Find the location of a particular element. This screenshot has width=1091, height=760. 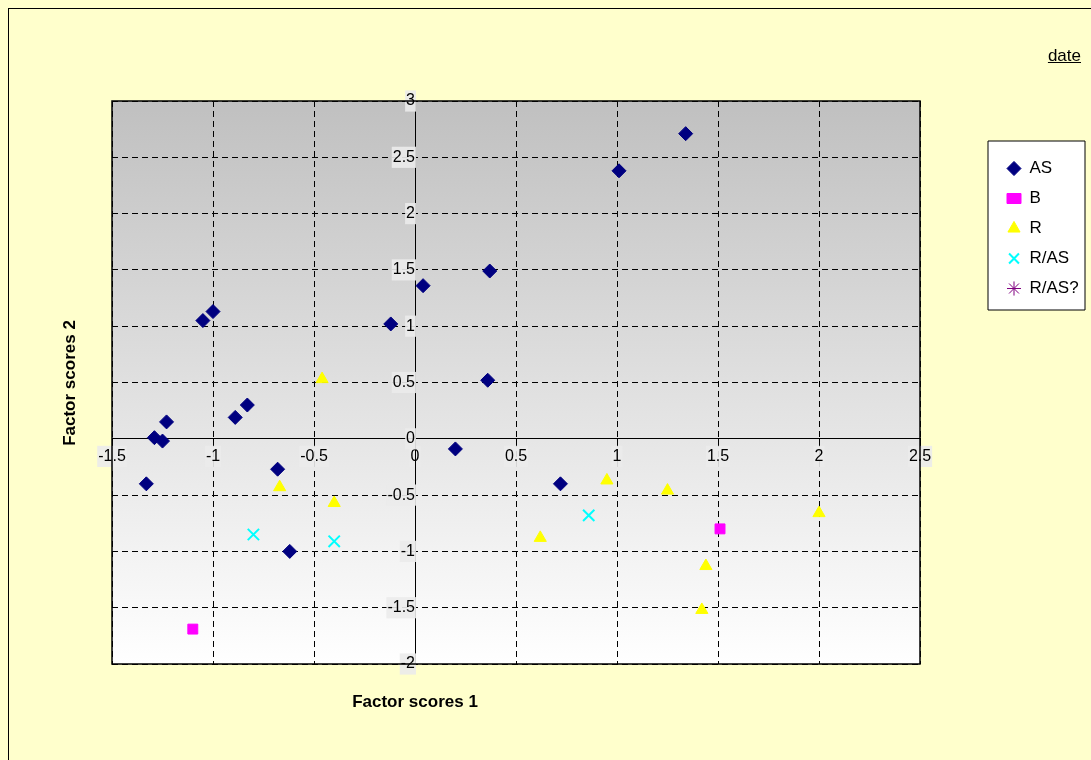

legend-label: AS is located at coordinates (1041, 168).